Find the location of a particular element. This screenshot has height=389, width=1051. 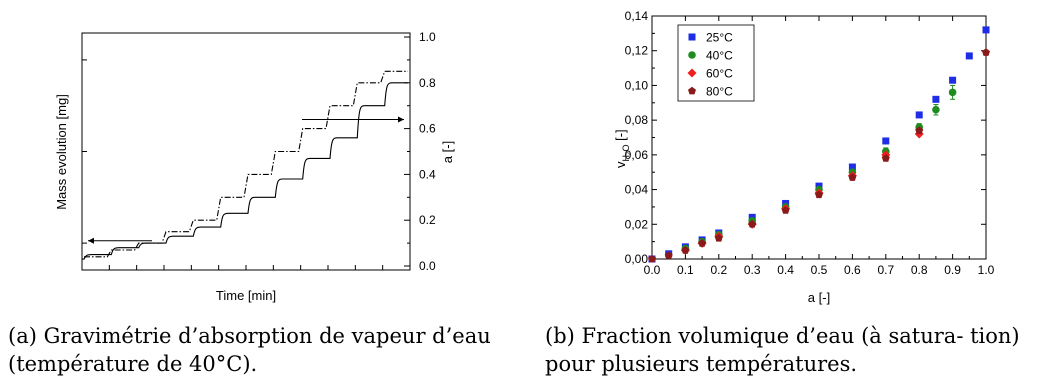

right-tick-label: 1.0 is located at coordinates (427, 37).